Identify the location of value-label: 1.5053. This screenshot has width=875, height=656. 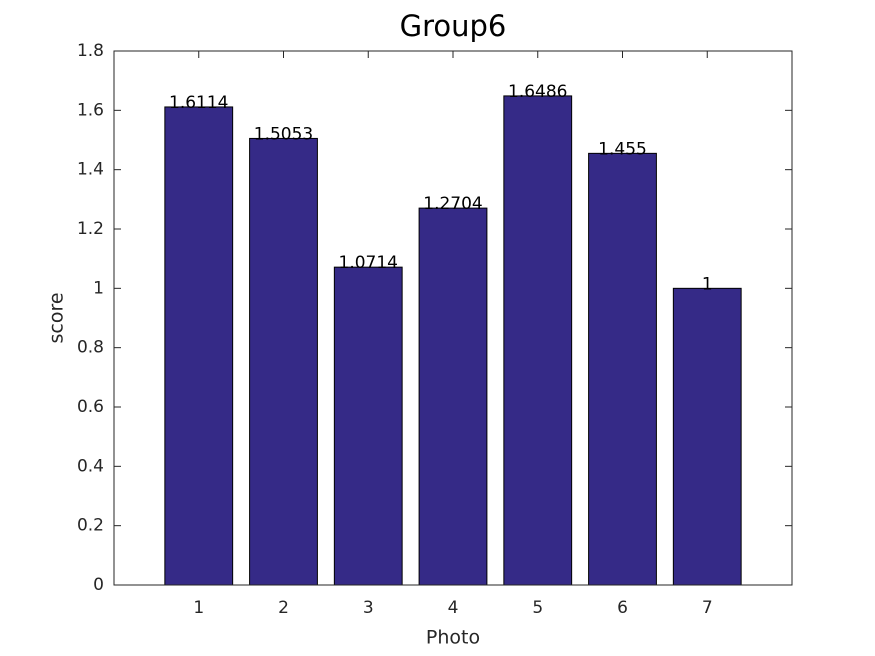
(283, 134).